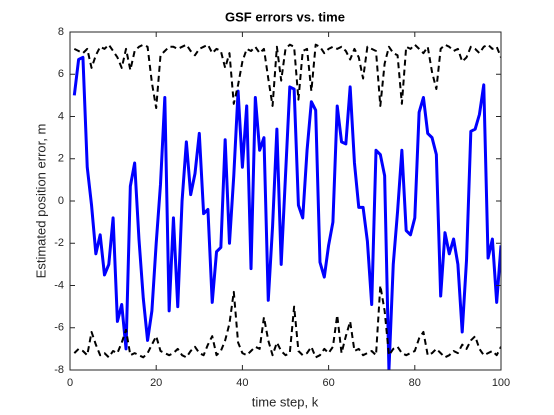 This screenshot has height=415, width=554. What do you see at coordinates (61, 116) in the screenshot?
I see `y-tick-label: 4` at bounding box center [61, 116].